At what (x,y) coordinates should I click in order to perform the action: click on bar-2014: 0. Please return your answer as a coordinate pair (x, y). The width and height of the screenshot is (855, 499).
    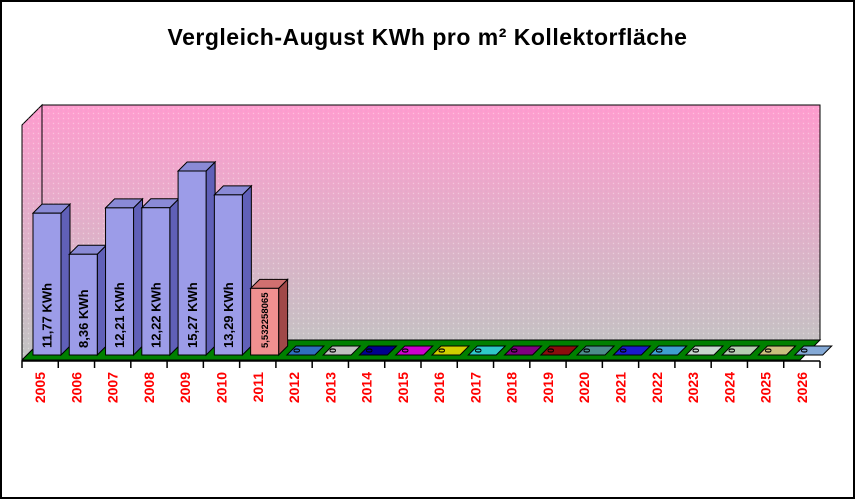
    Looking at the image, I should click on (378, 350).